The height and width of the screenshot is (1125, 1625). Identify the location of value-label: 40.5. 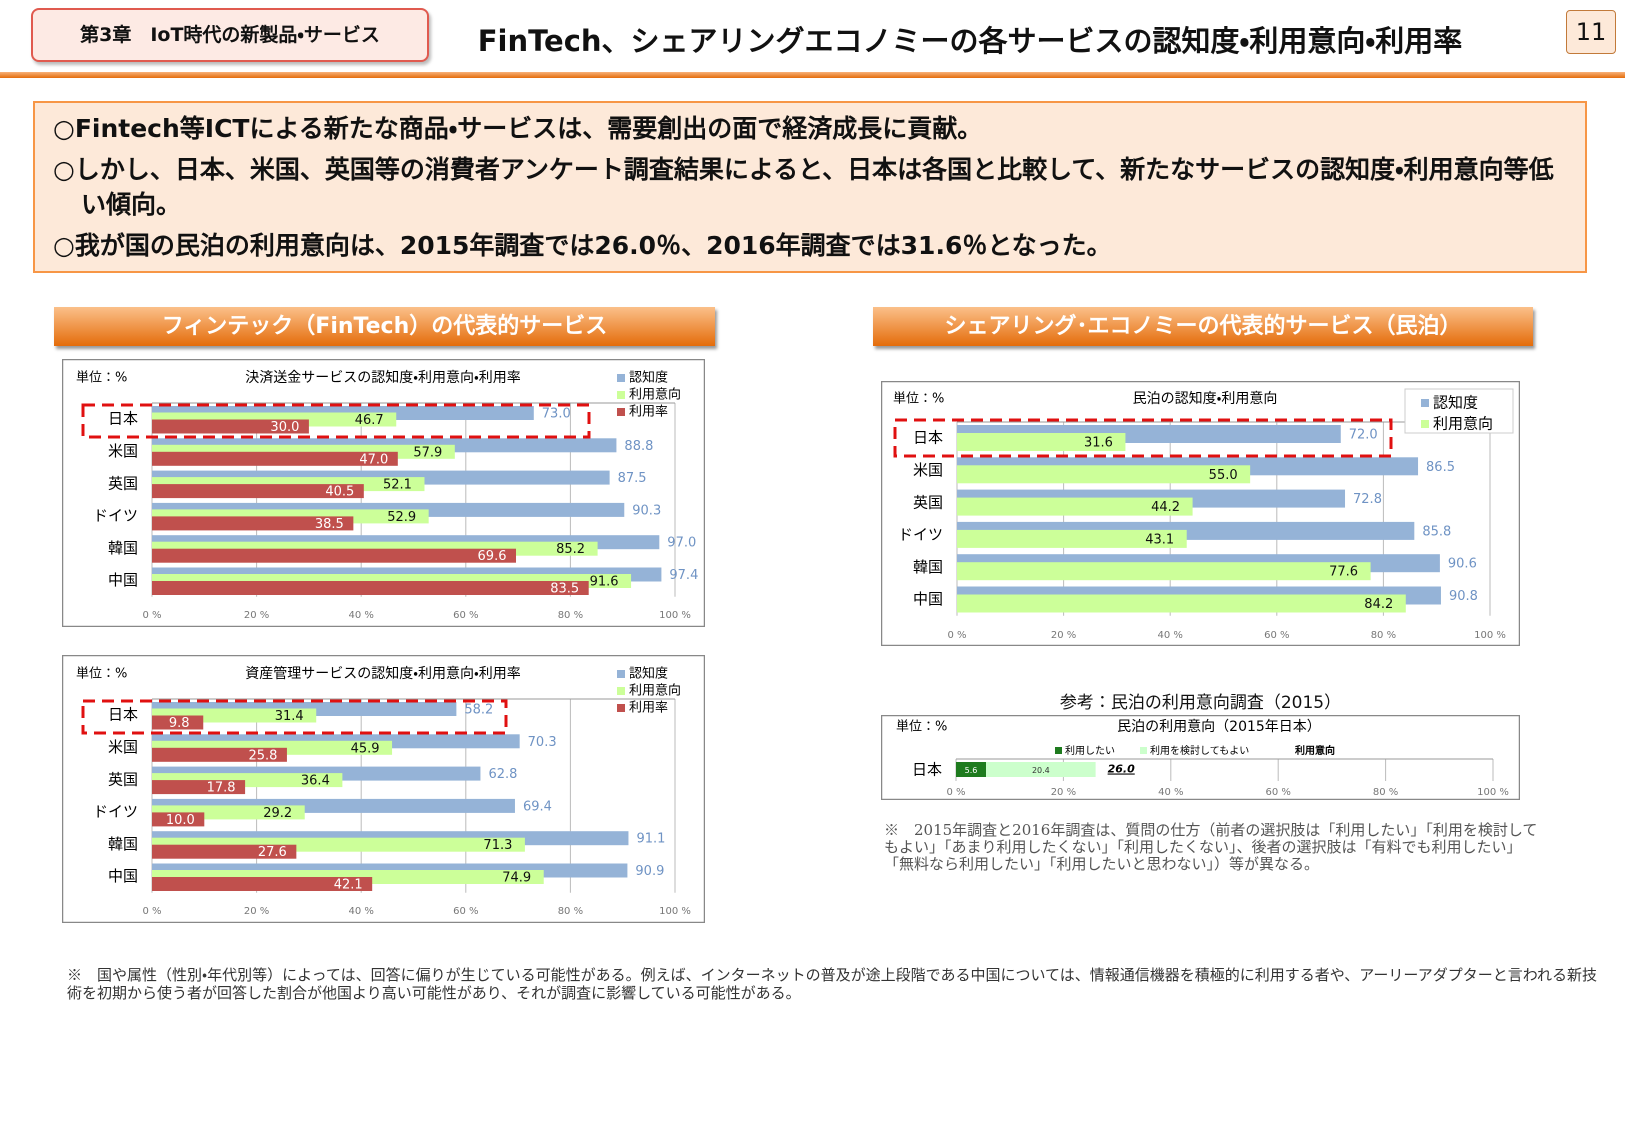
(339, 492).